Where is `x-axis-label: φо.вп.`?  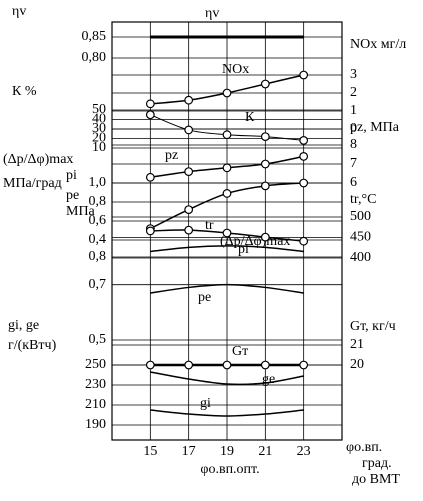 x-axis-label: φо.вп. is located at coordinates (364, 447).